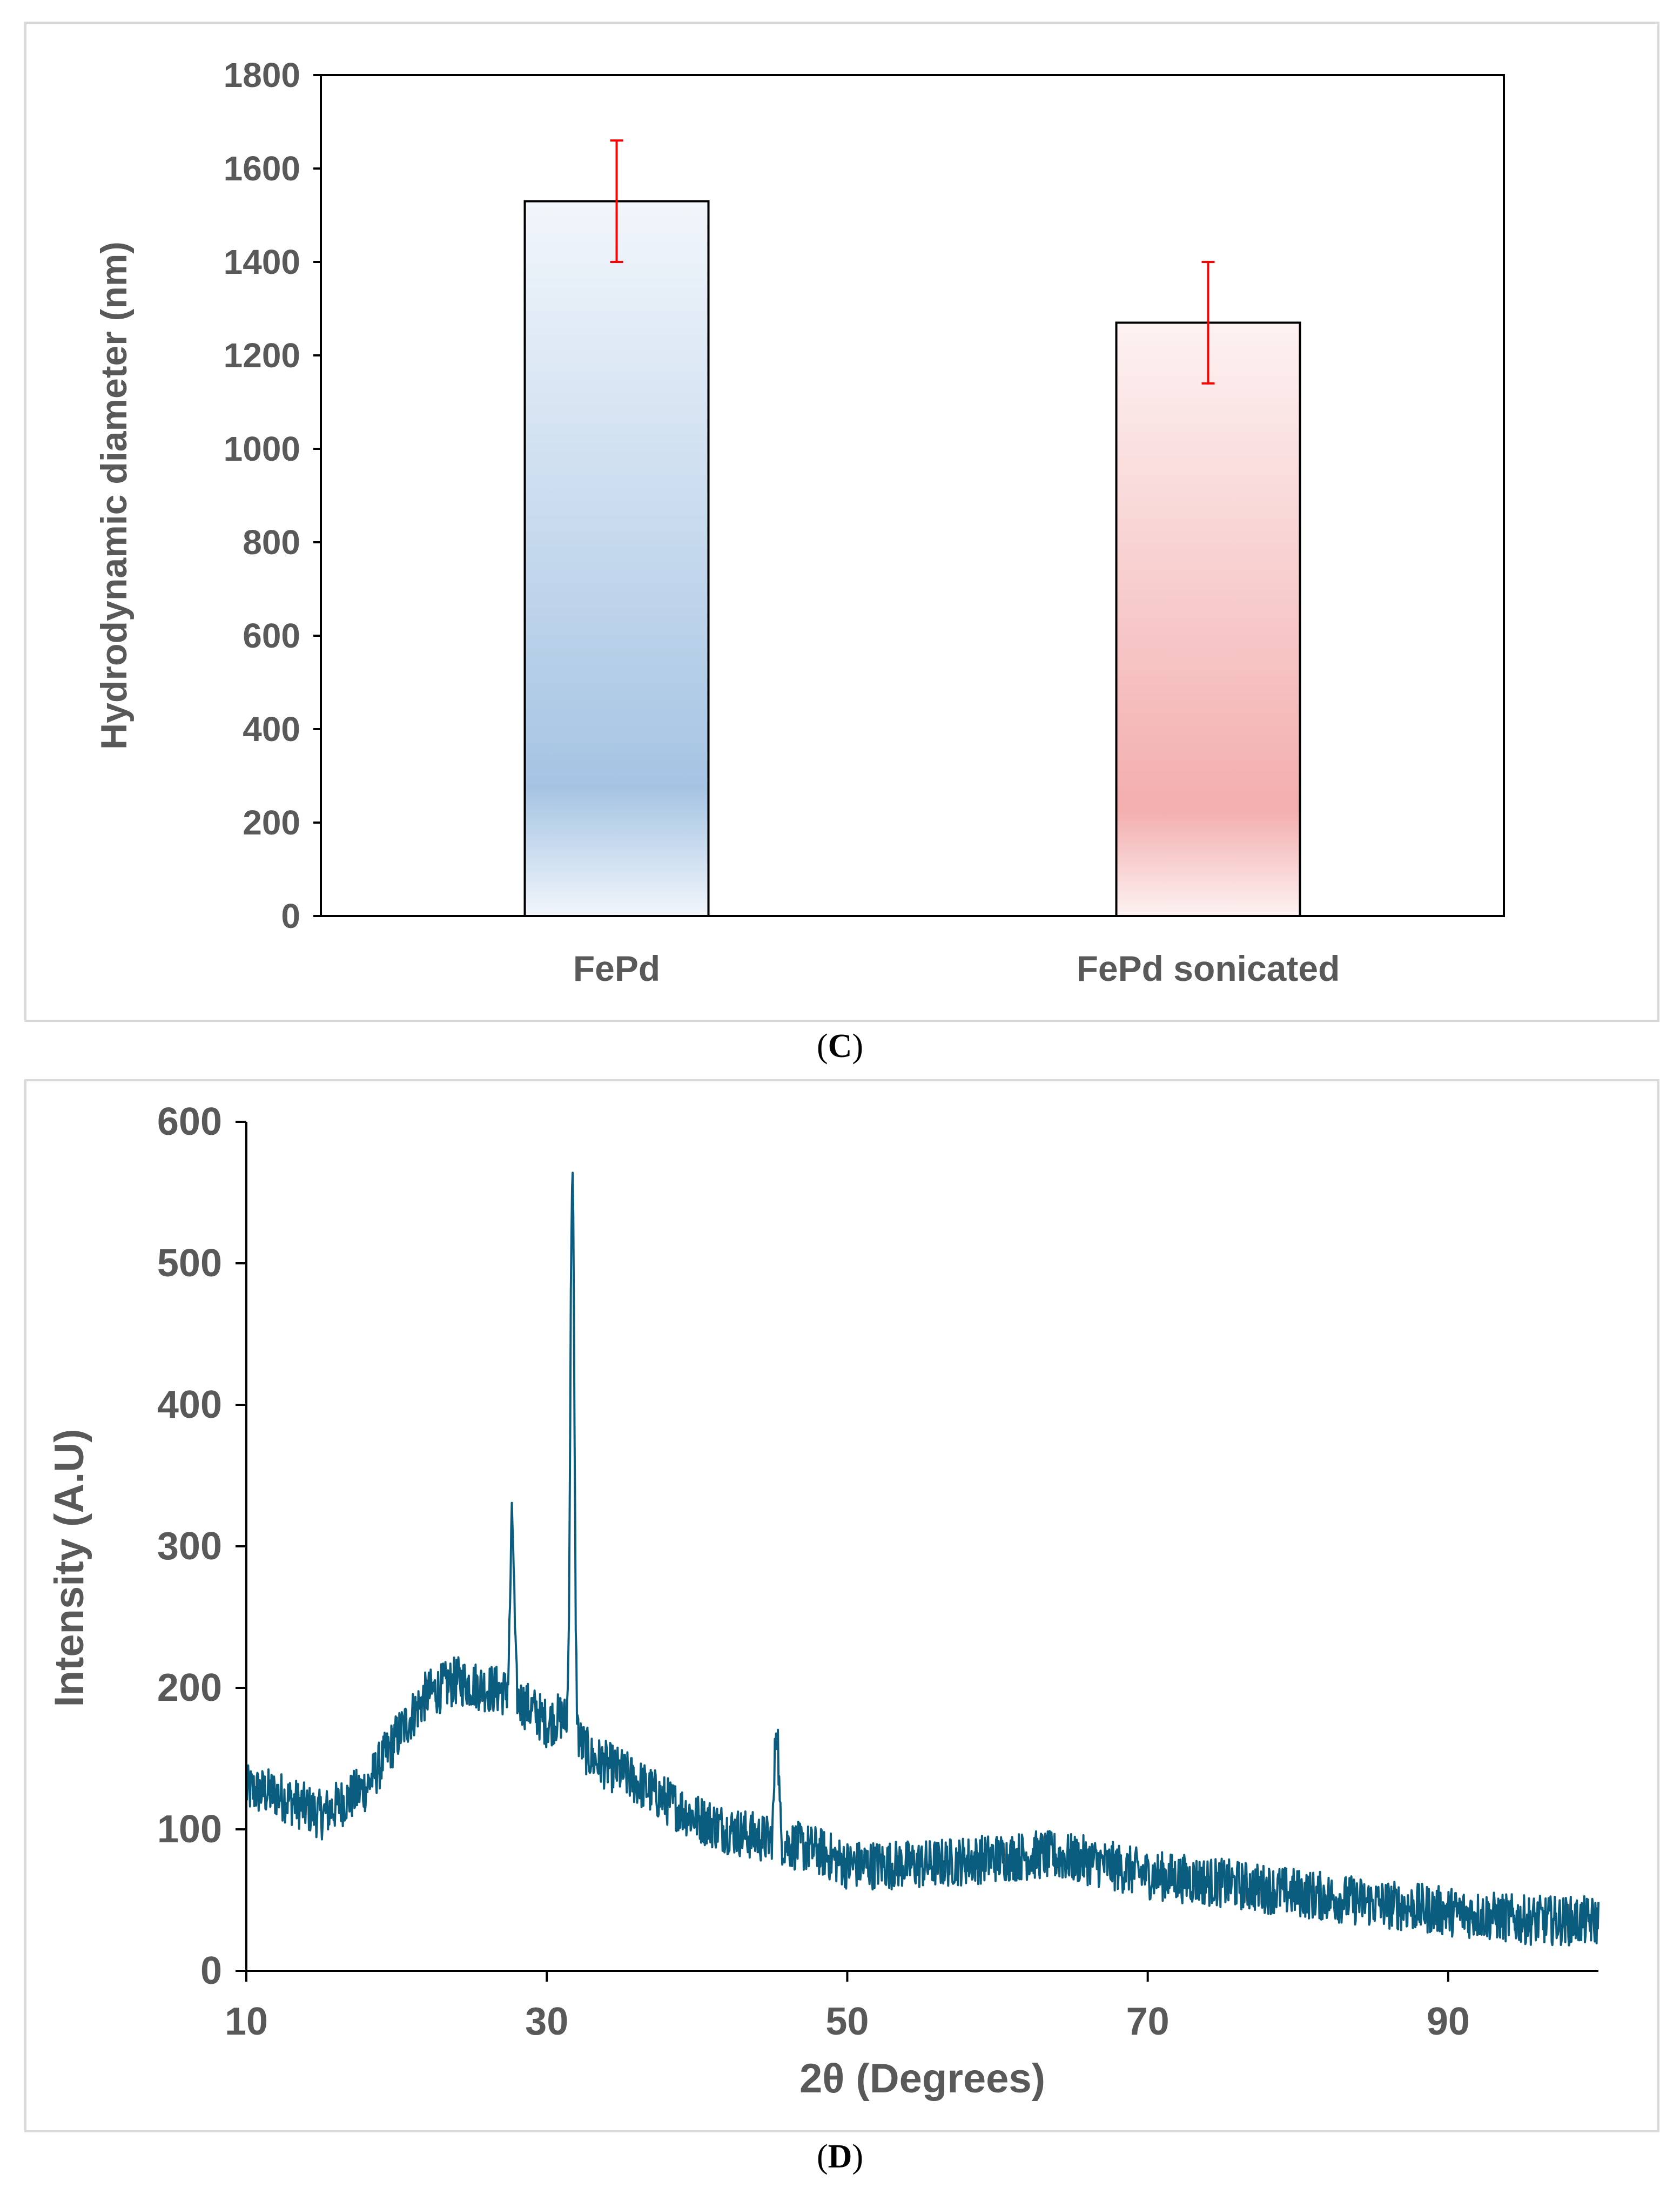 The image size is (1680, 2195). Describe the element at coordinates (190, 1829) in the screenshot. I see `y-tick-label: 100` at that location.